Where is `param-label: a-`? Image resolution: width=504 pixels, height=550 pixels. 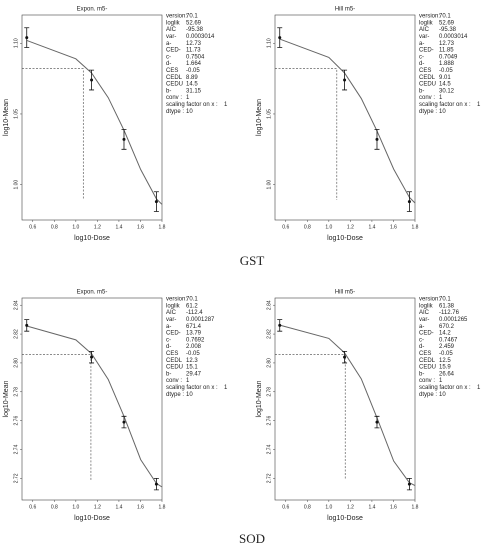
param-label: a- is located at coordinates (168, 44).